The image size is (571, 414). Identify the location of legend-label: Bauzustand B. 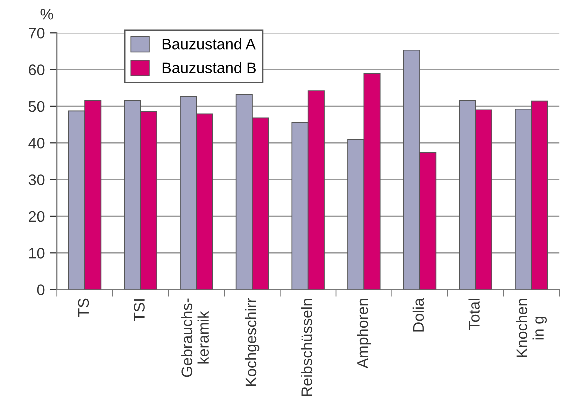
(209, 68).